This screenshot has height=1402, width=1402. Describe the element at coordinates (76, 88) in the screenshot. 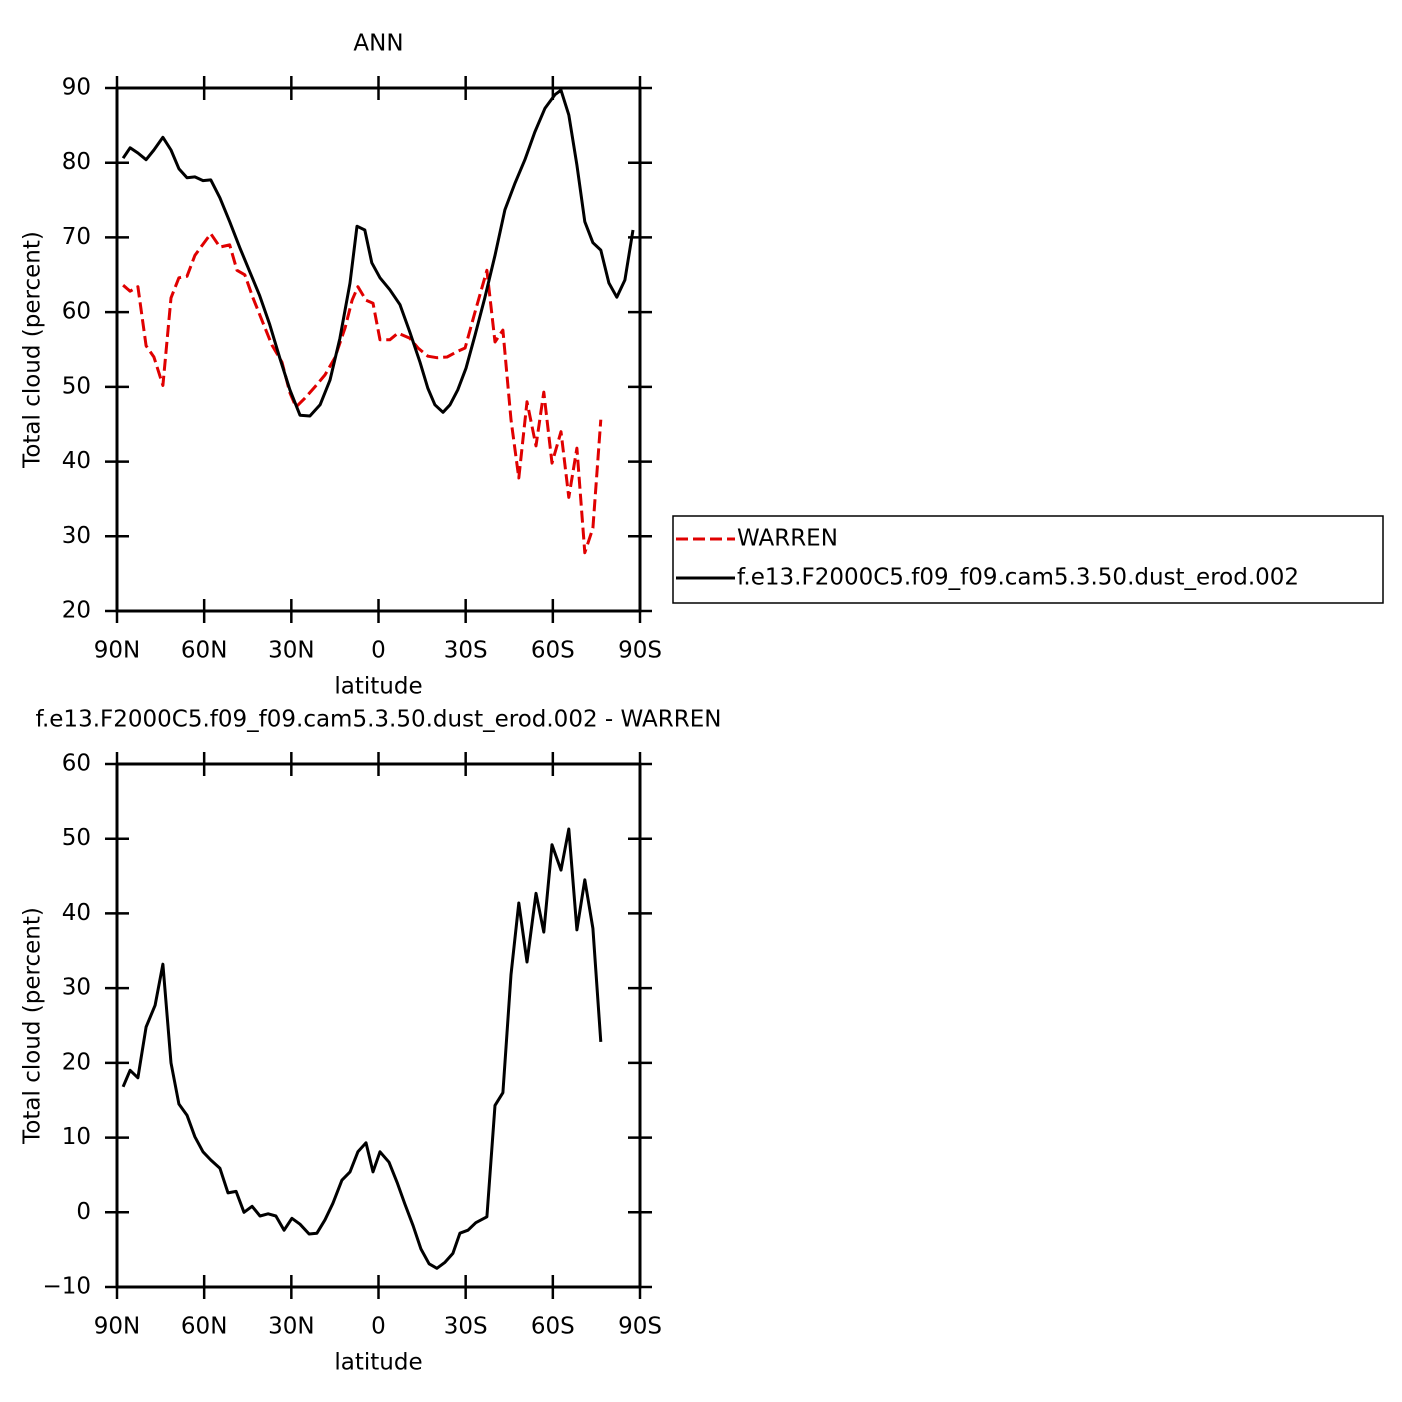

I see `y-tick-label: 90` at that location.